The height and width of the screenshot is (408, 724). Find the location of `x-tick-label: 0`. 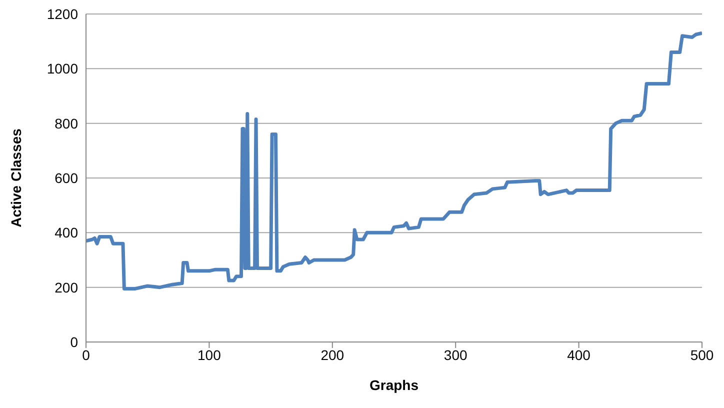

x-tick-label: 0 is located at coordinates (86, 354).